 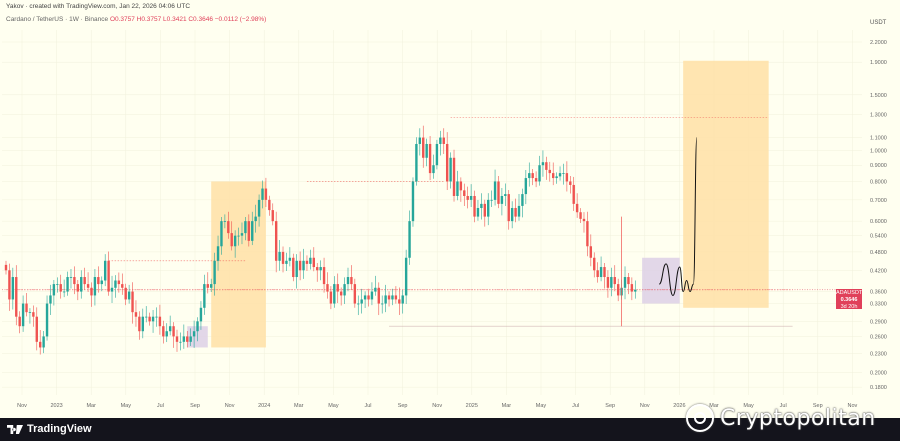 I want to click on watermark-text: Cryptopolitan, so click(x=798, y=418).